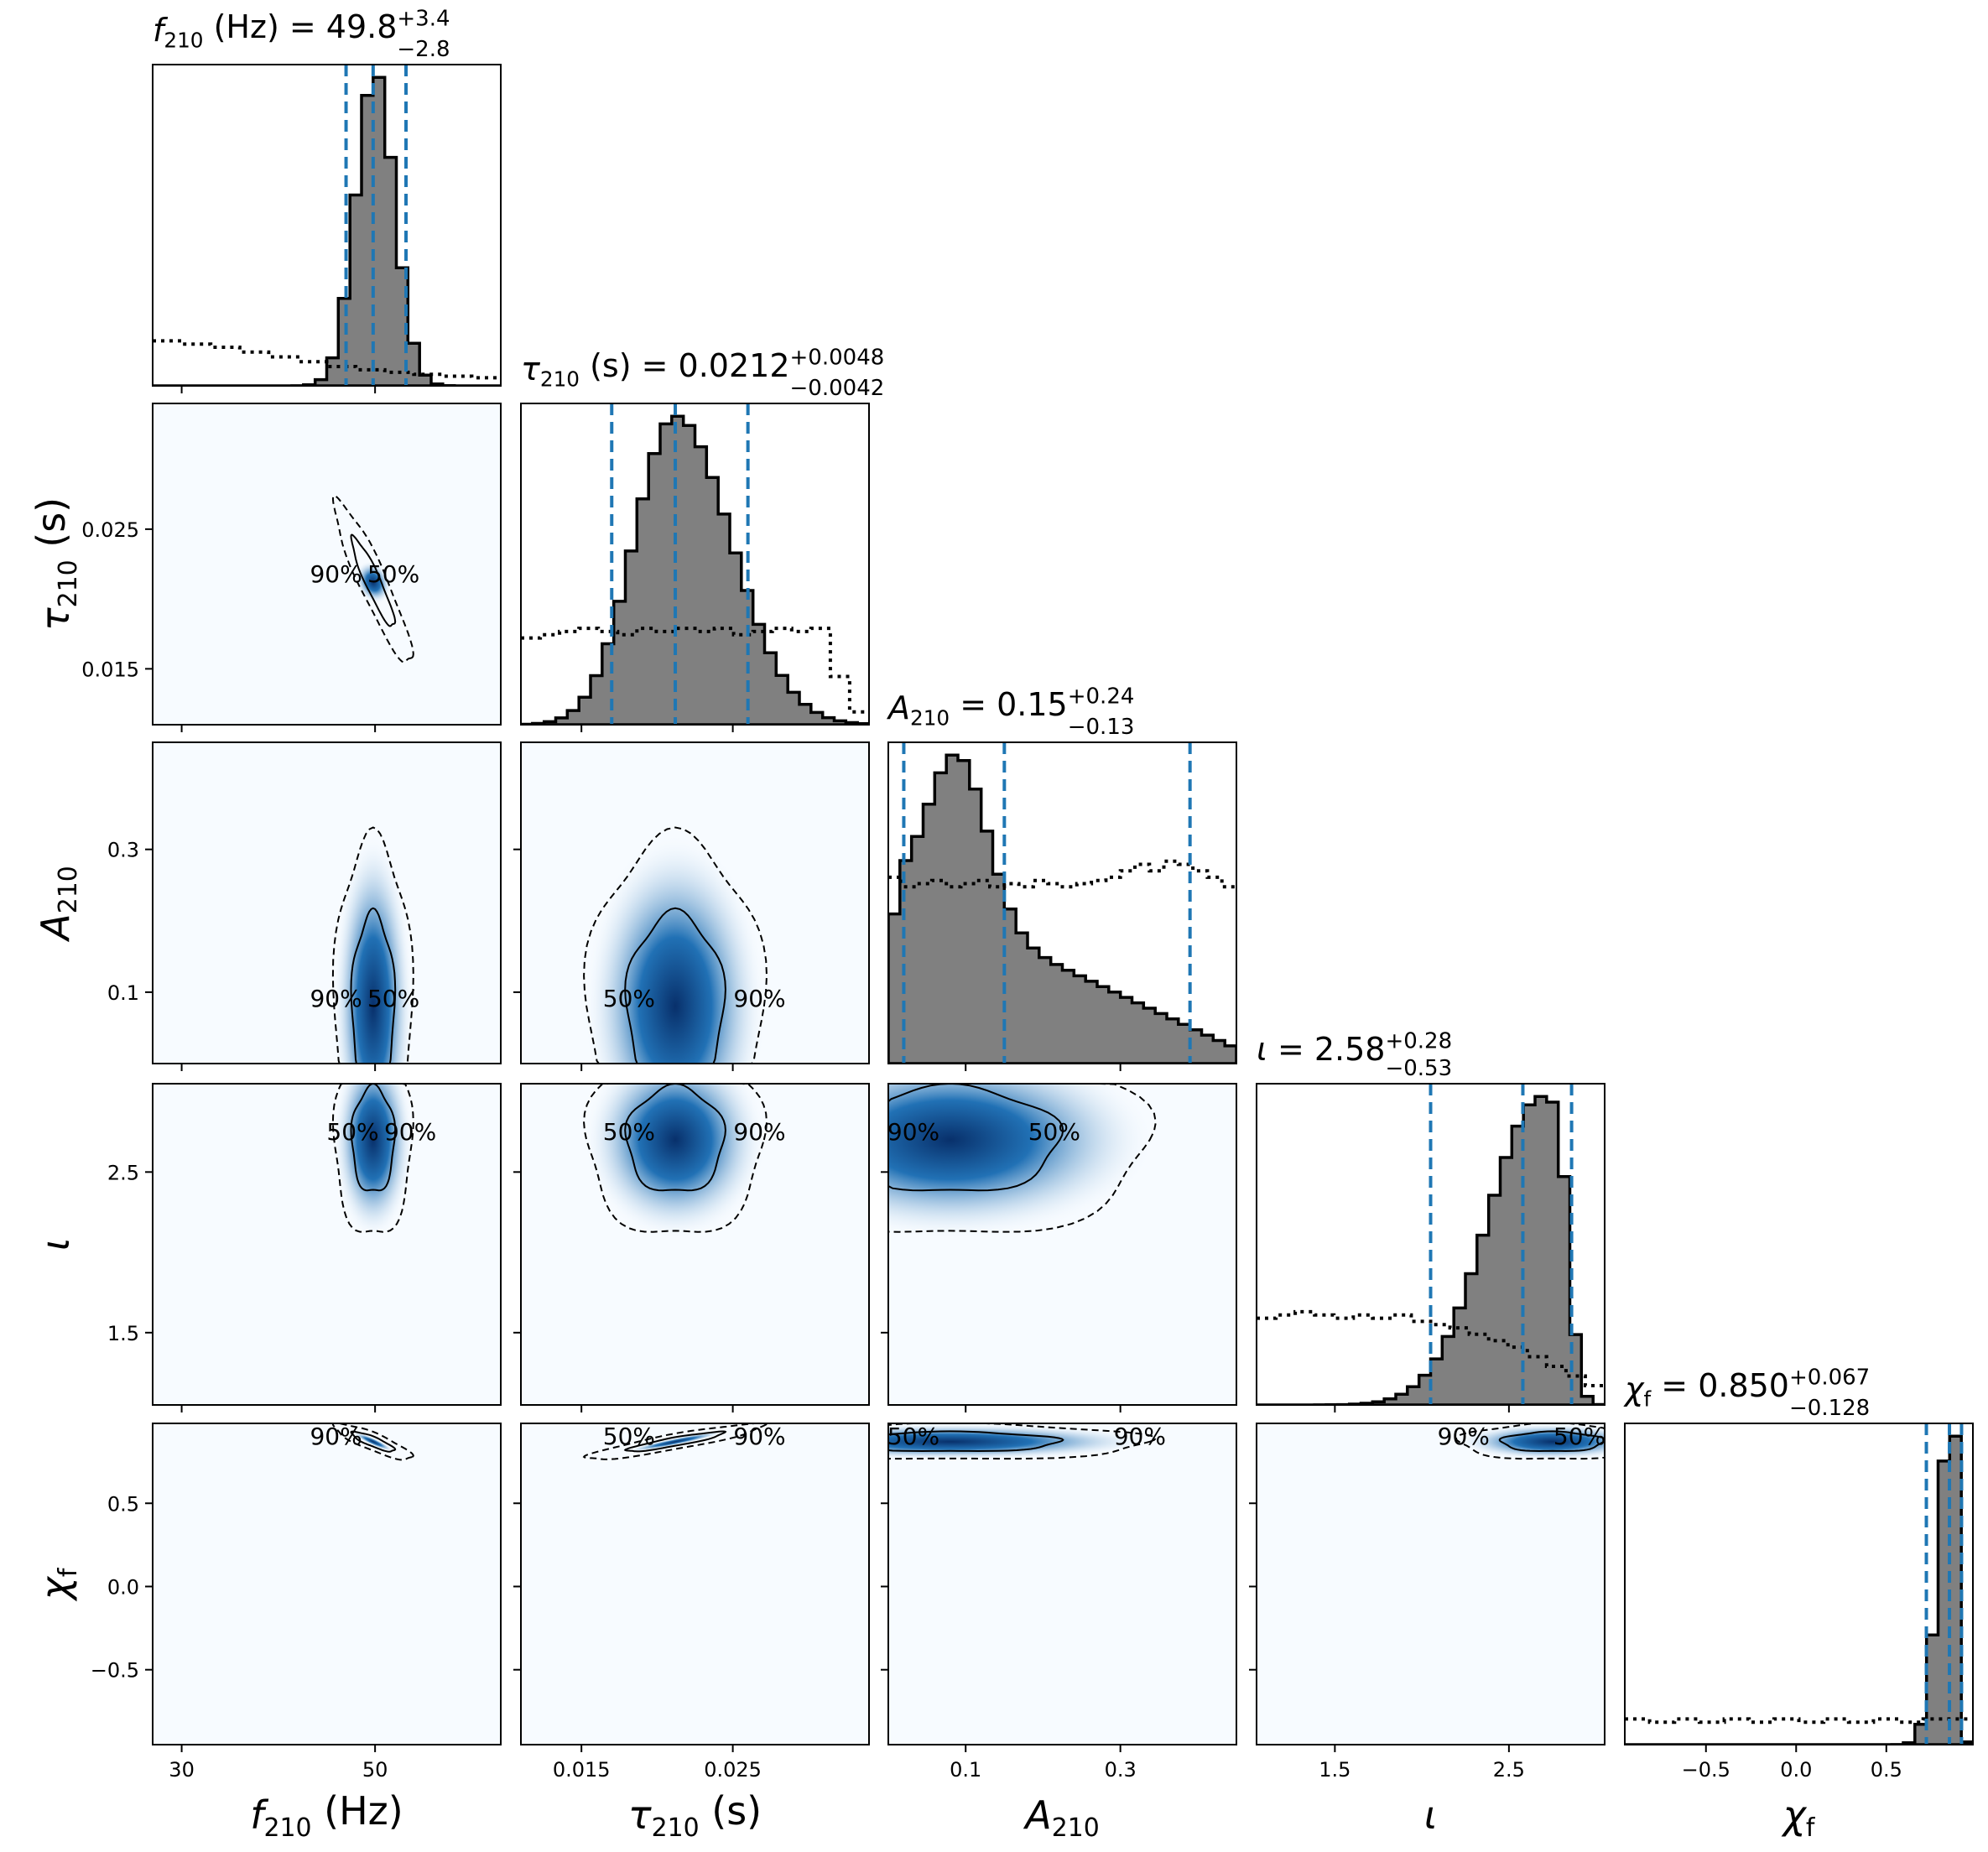  I want to click on title-minus-iota: −0.53, so click(1418, 1068).